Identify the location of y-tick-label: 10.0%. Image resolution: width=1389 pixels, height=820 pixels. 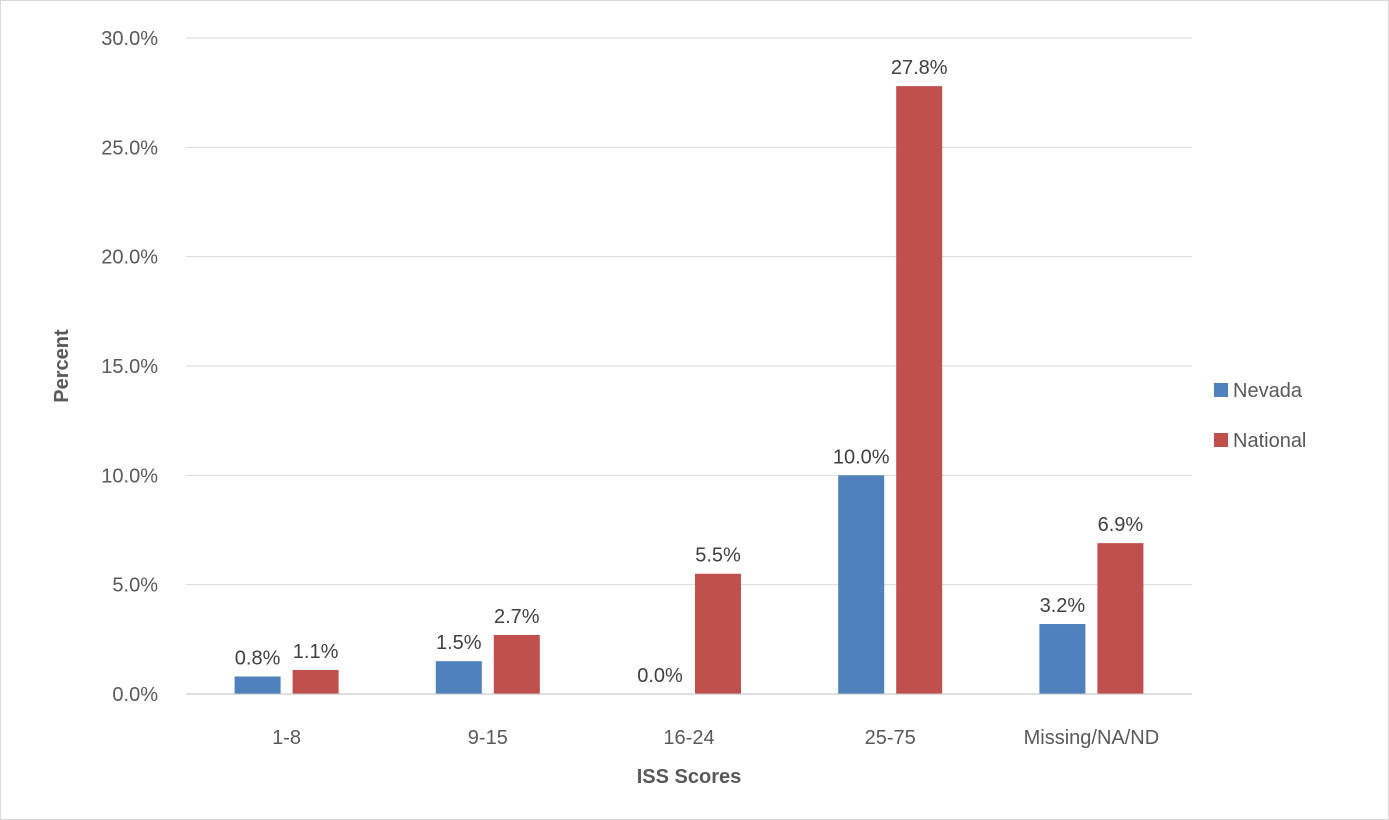
(129, 476).